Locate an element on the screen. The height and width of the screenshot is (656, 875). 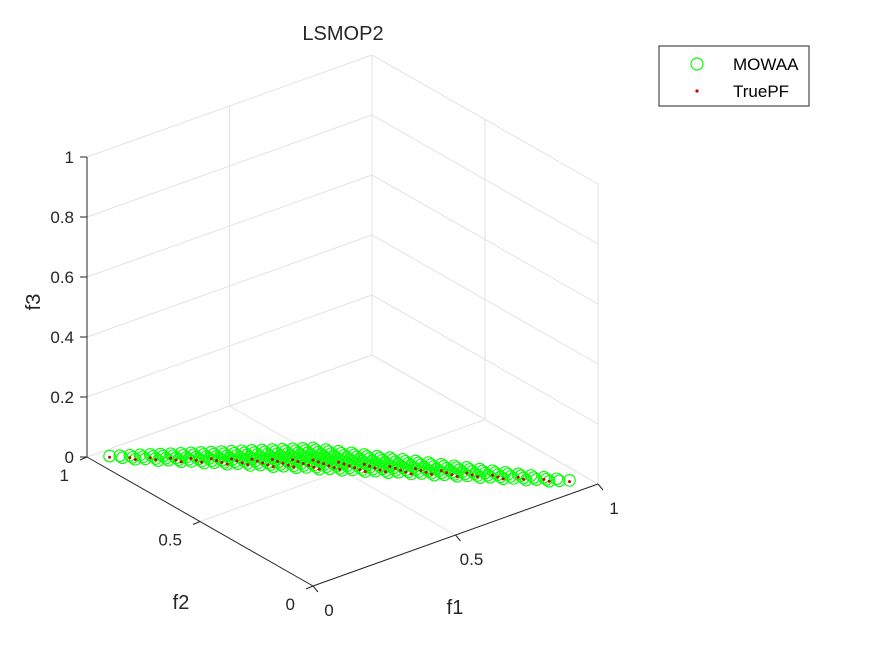
f3-tick-label-1: 0.2 is located at coordinates (62, 397).